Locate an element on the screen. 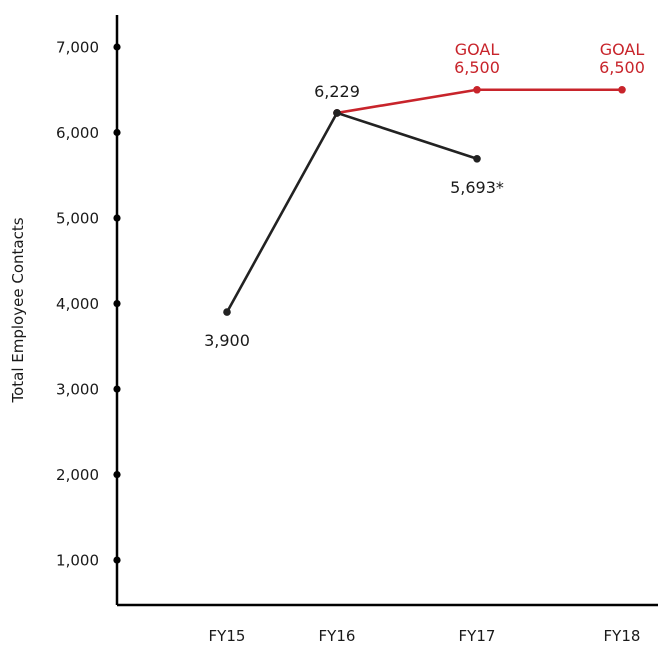  goal-series-line is located at coordinates (479, 101).